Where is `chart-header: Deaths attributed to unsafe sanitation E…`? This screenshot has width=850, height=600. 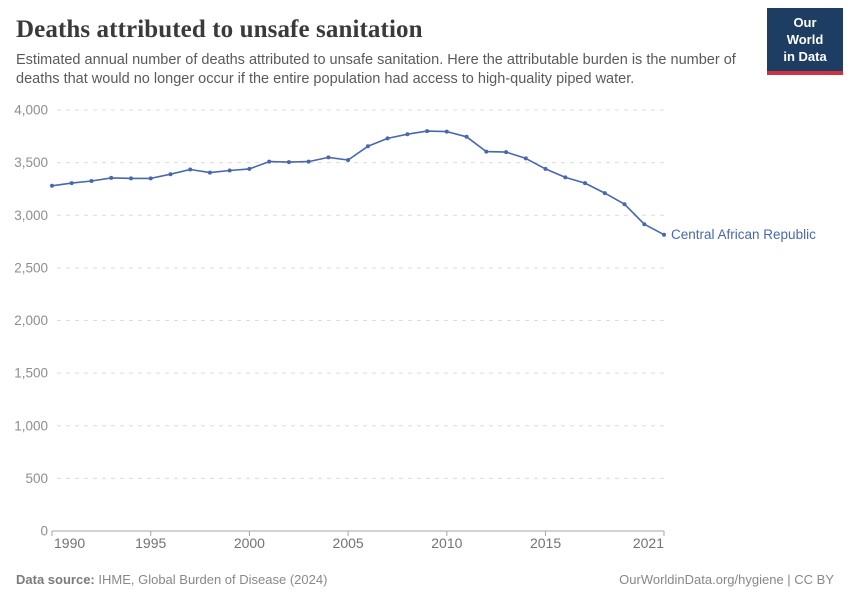
chart-header: Deaths attributed to unsafe sanitation E… is located at coordinates (383, 52).